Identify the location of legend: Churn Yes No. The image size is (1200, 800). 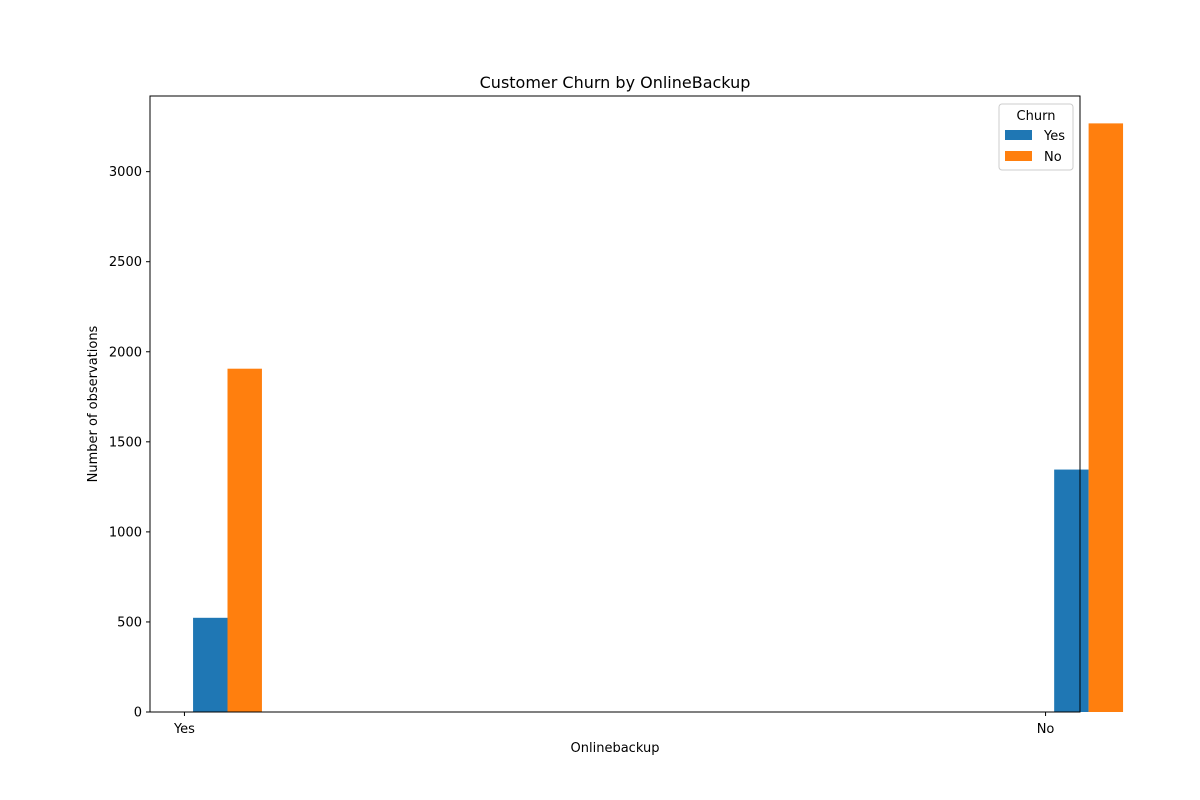
(1036, 137).